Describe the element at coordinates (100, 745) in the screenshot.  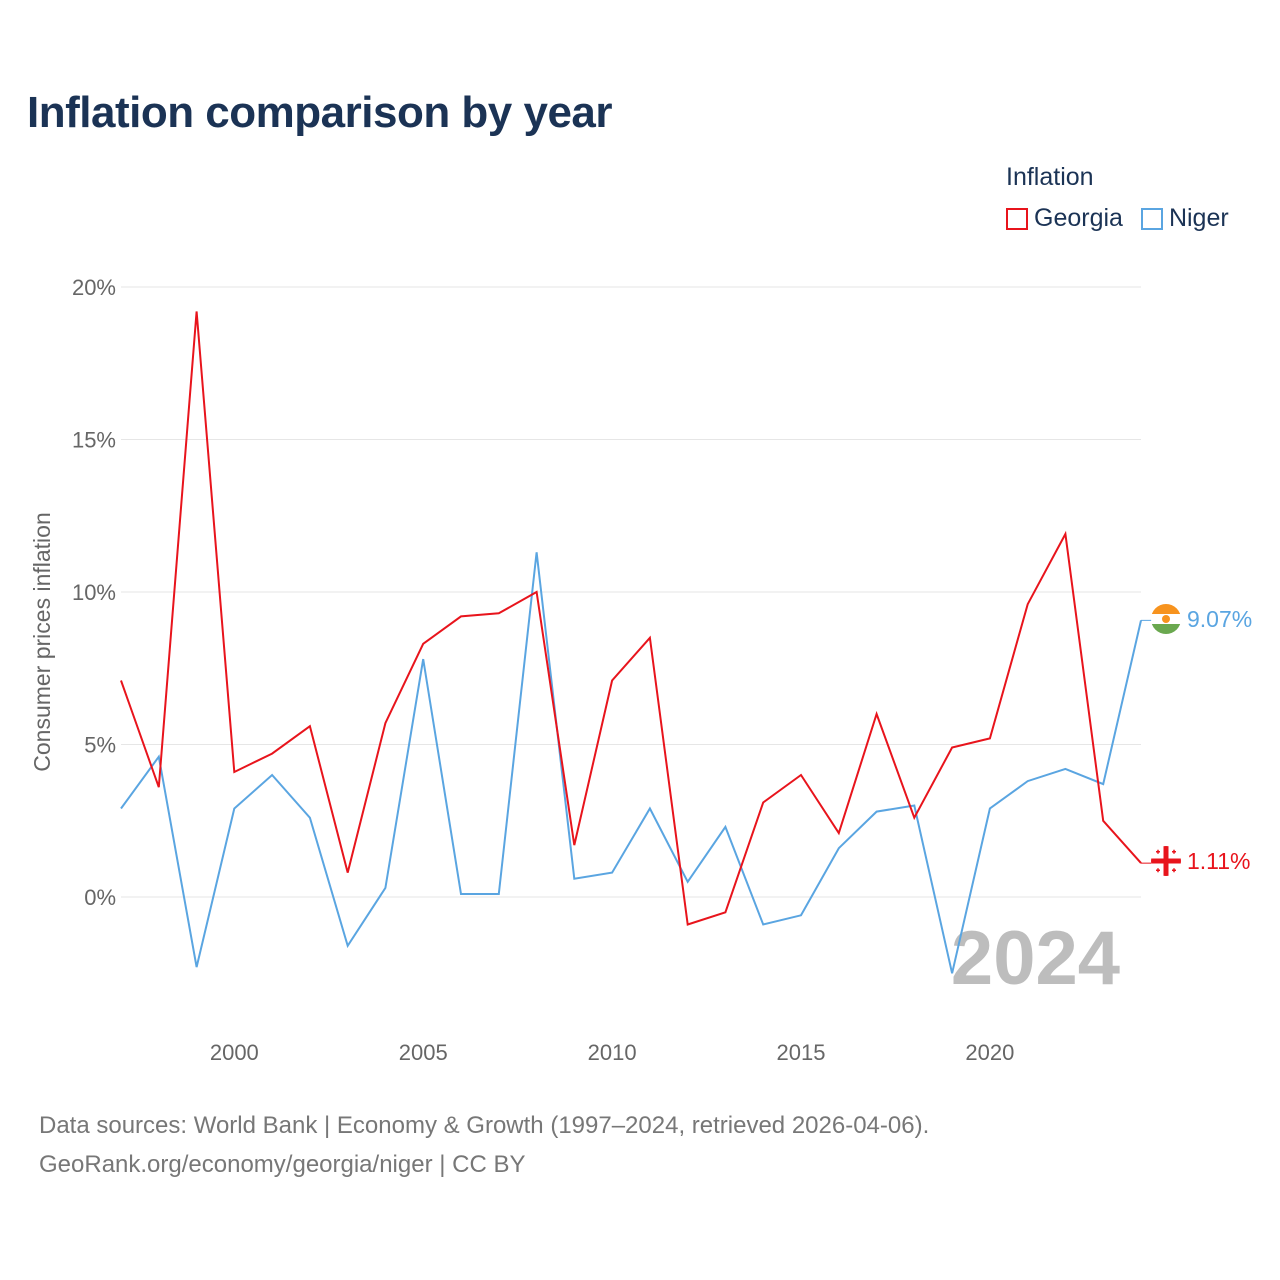
I see `y-tick-label: 5%` at that location.